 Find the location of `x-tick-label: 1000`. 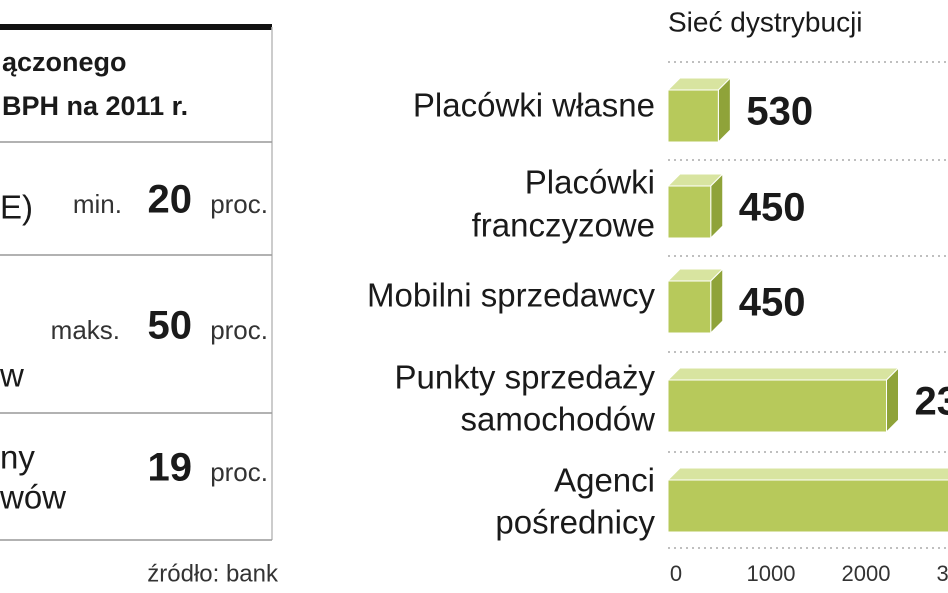

x-tick-label: 1000 is located at coordinates (771, 573).